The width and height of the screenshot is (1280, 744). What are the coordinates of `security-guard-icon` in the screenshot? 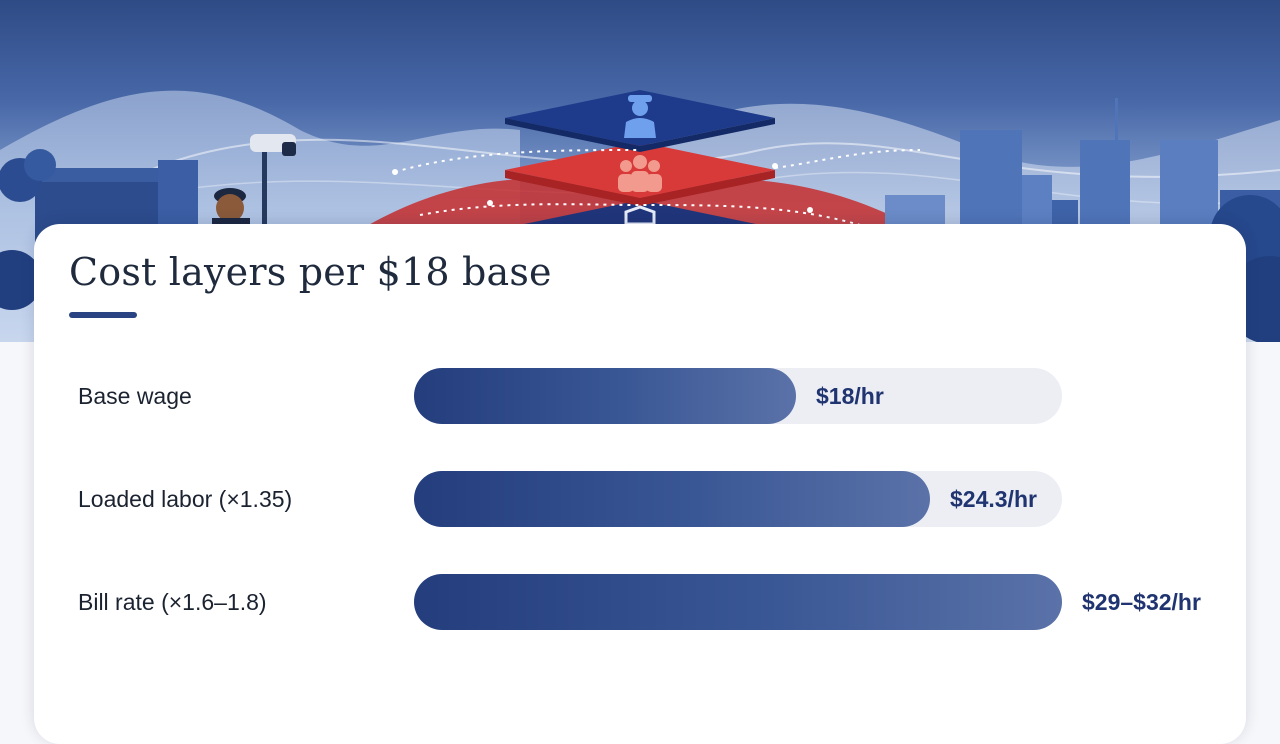 It's located at (640, 116).